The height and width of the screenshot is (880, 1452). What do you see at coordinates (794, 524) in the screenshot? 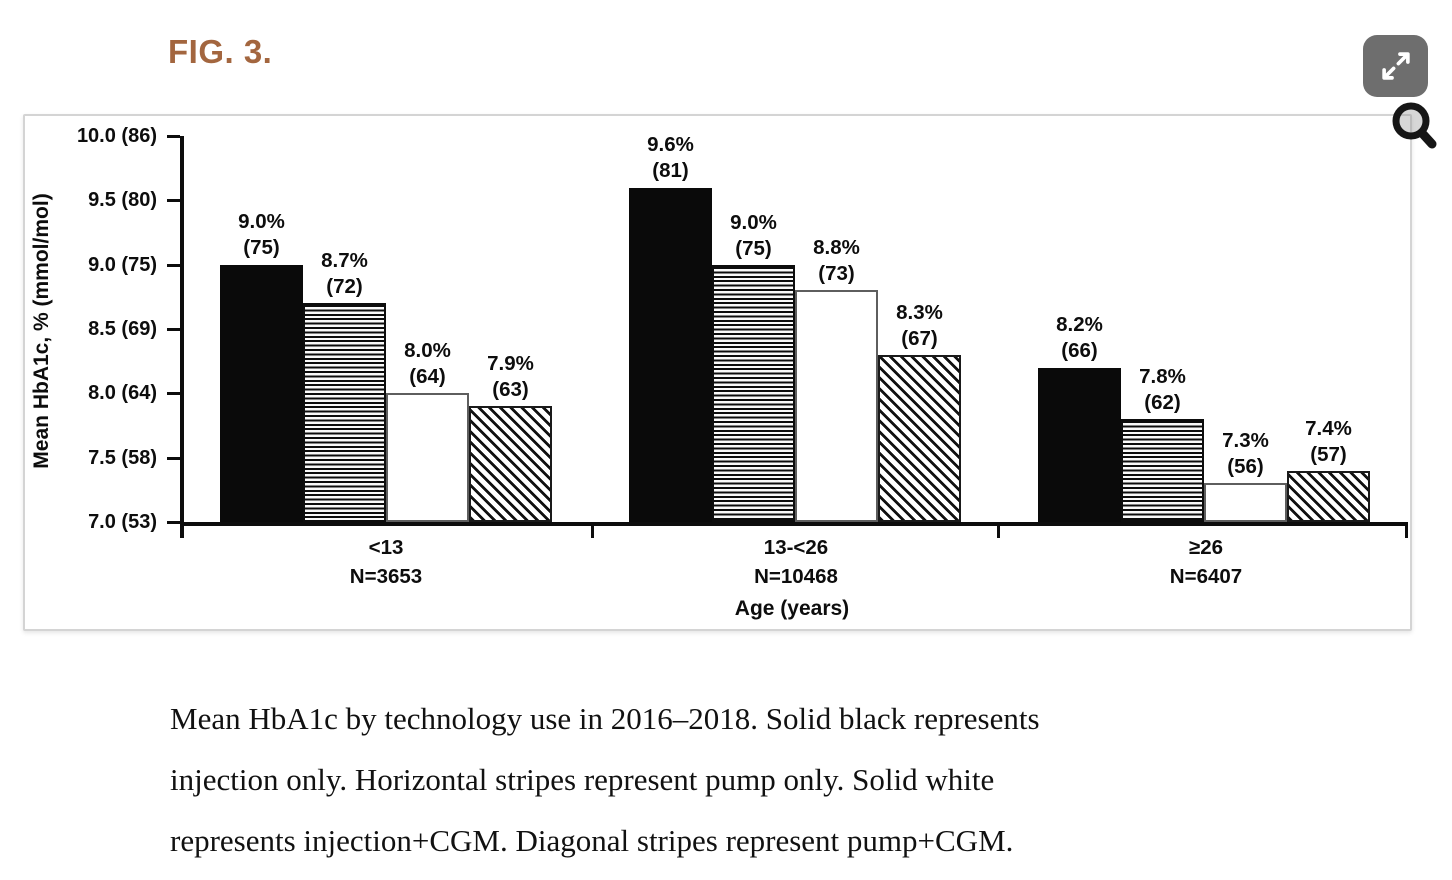
I see `x-axis` at bounding box center [794, 524].